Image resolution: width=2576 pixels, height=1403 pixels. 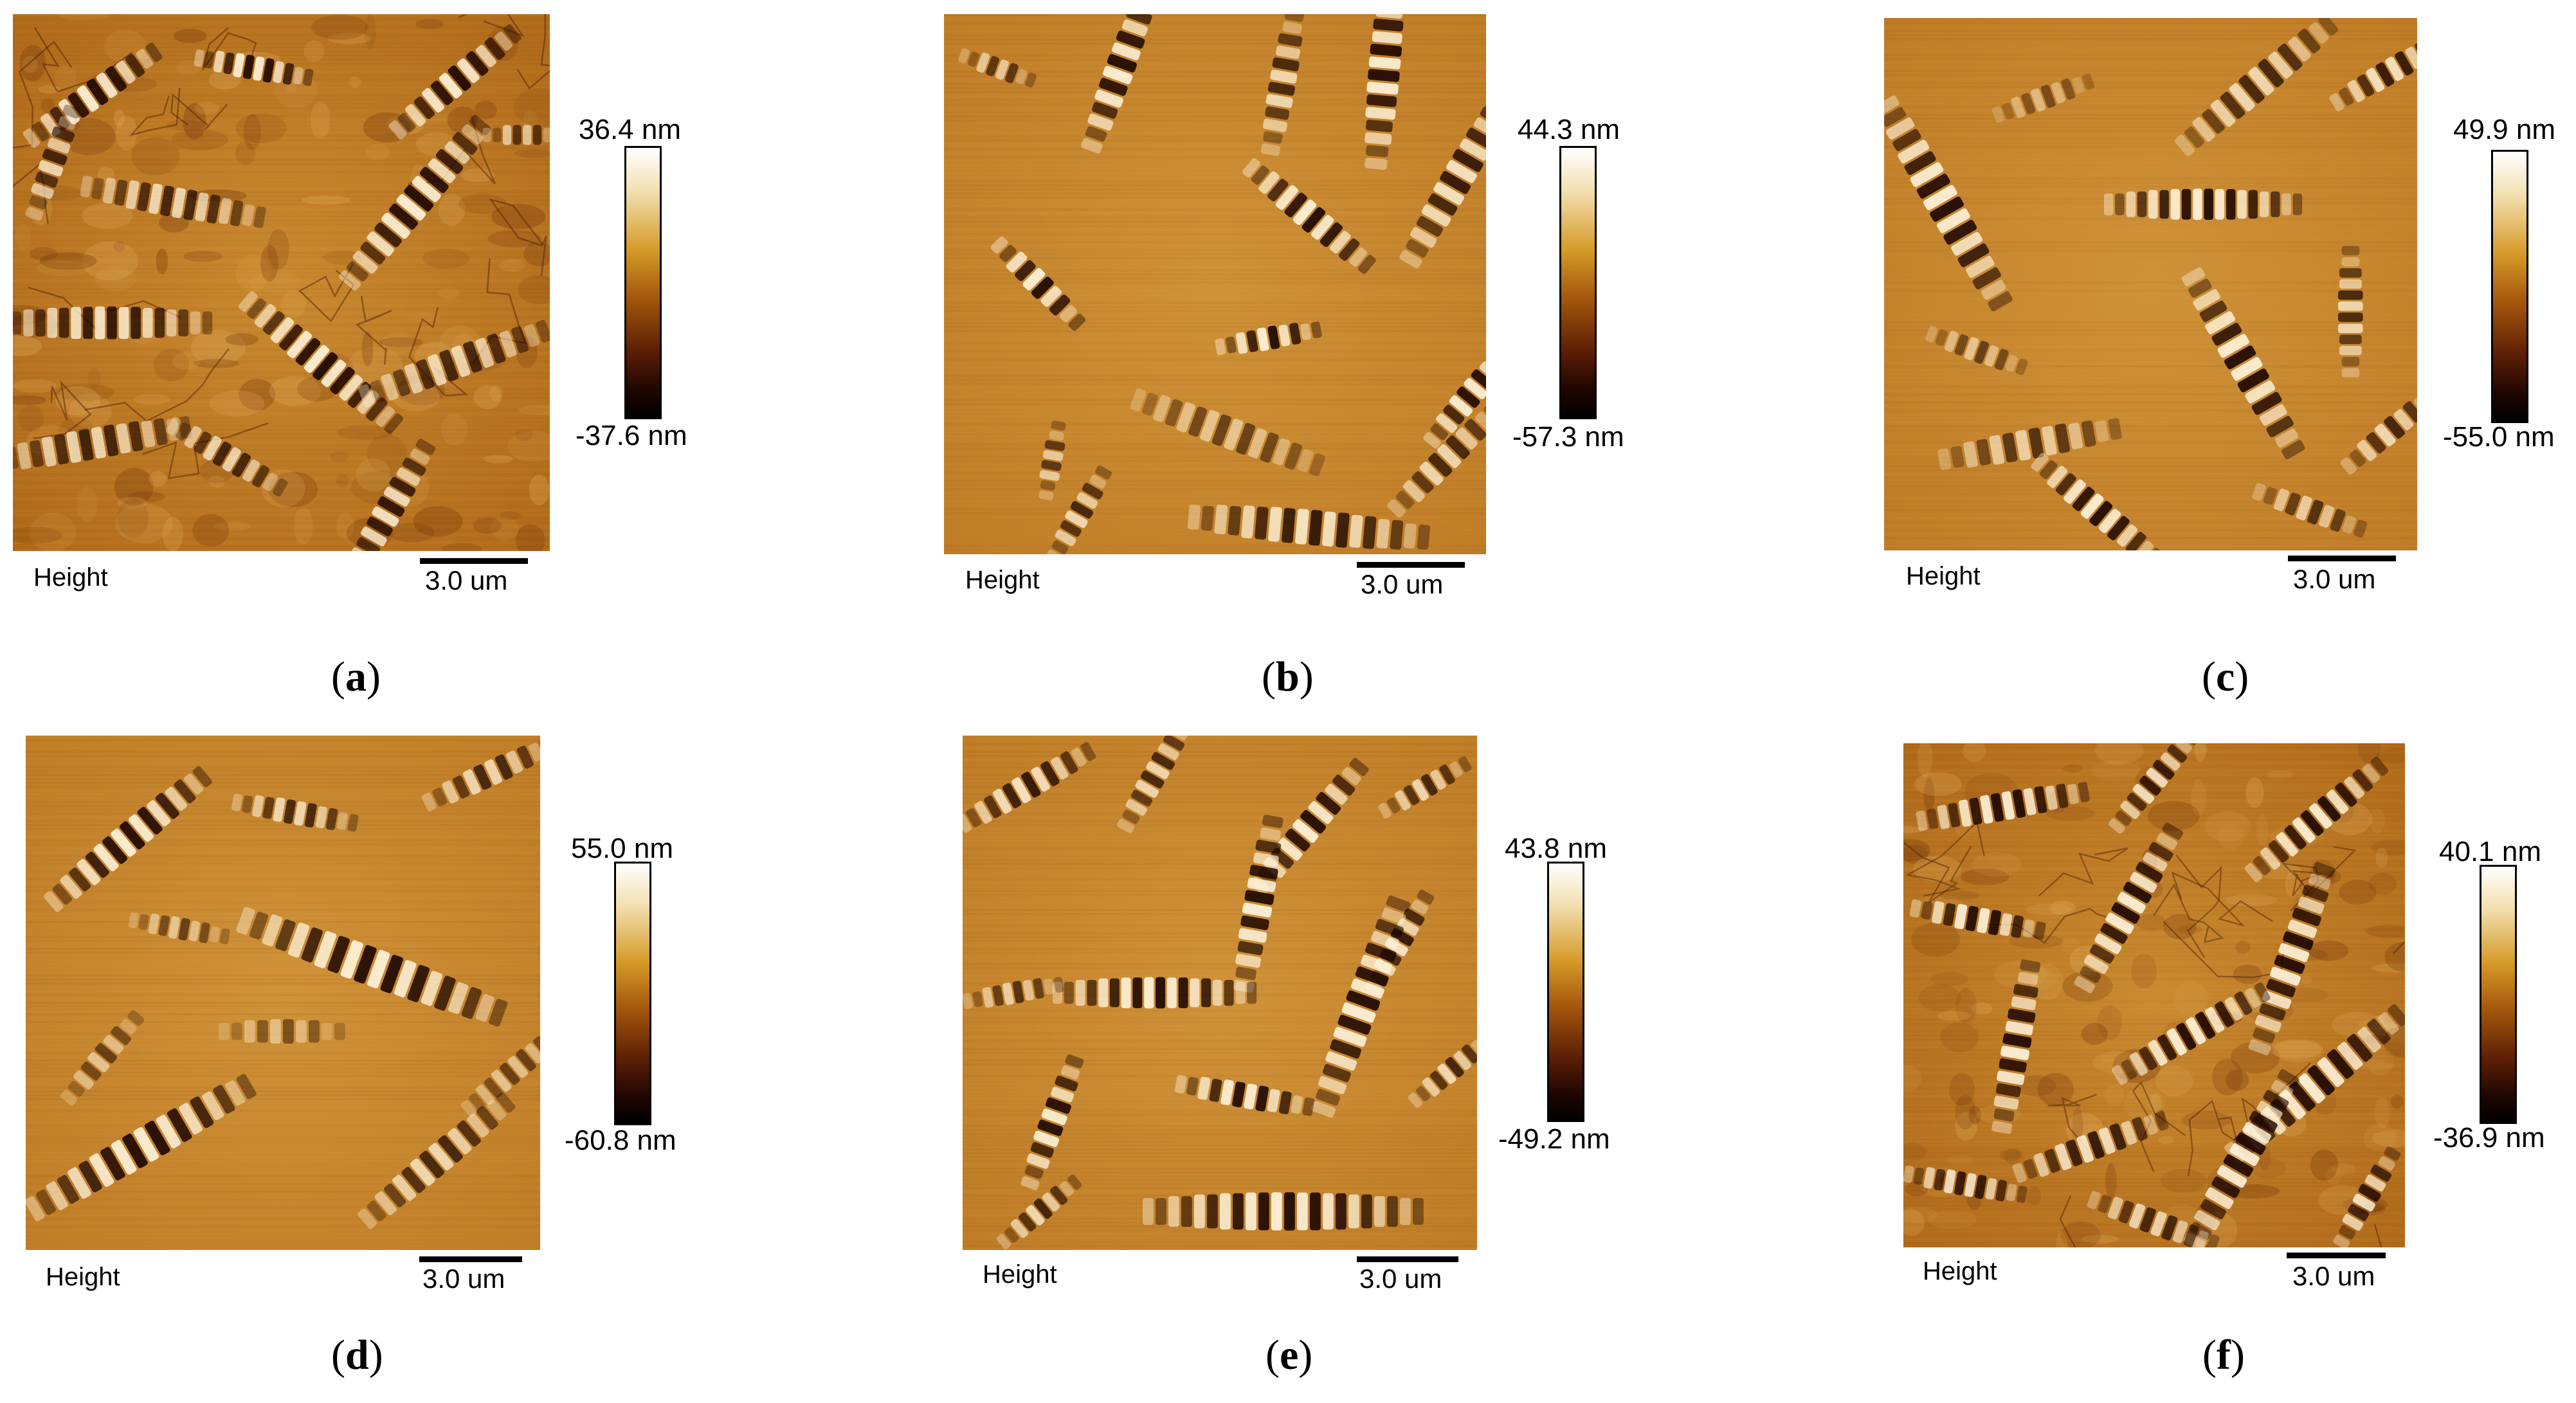 What do you see at coordinates (630, 129) in the screenshot?
I see `color-scale-max: 36.4 nm` at bounding box center [630, 129].